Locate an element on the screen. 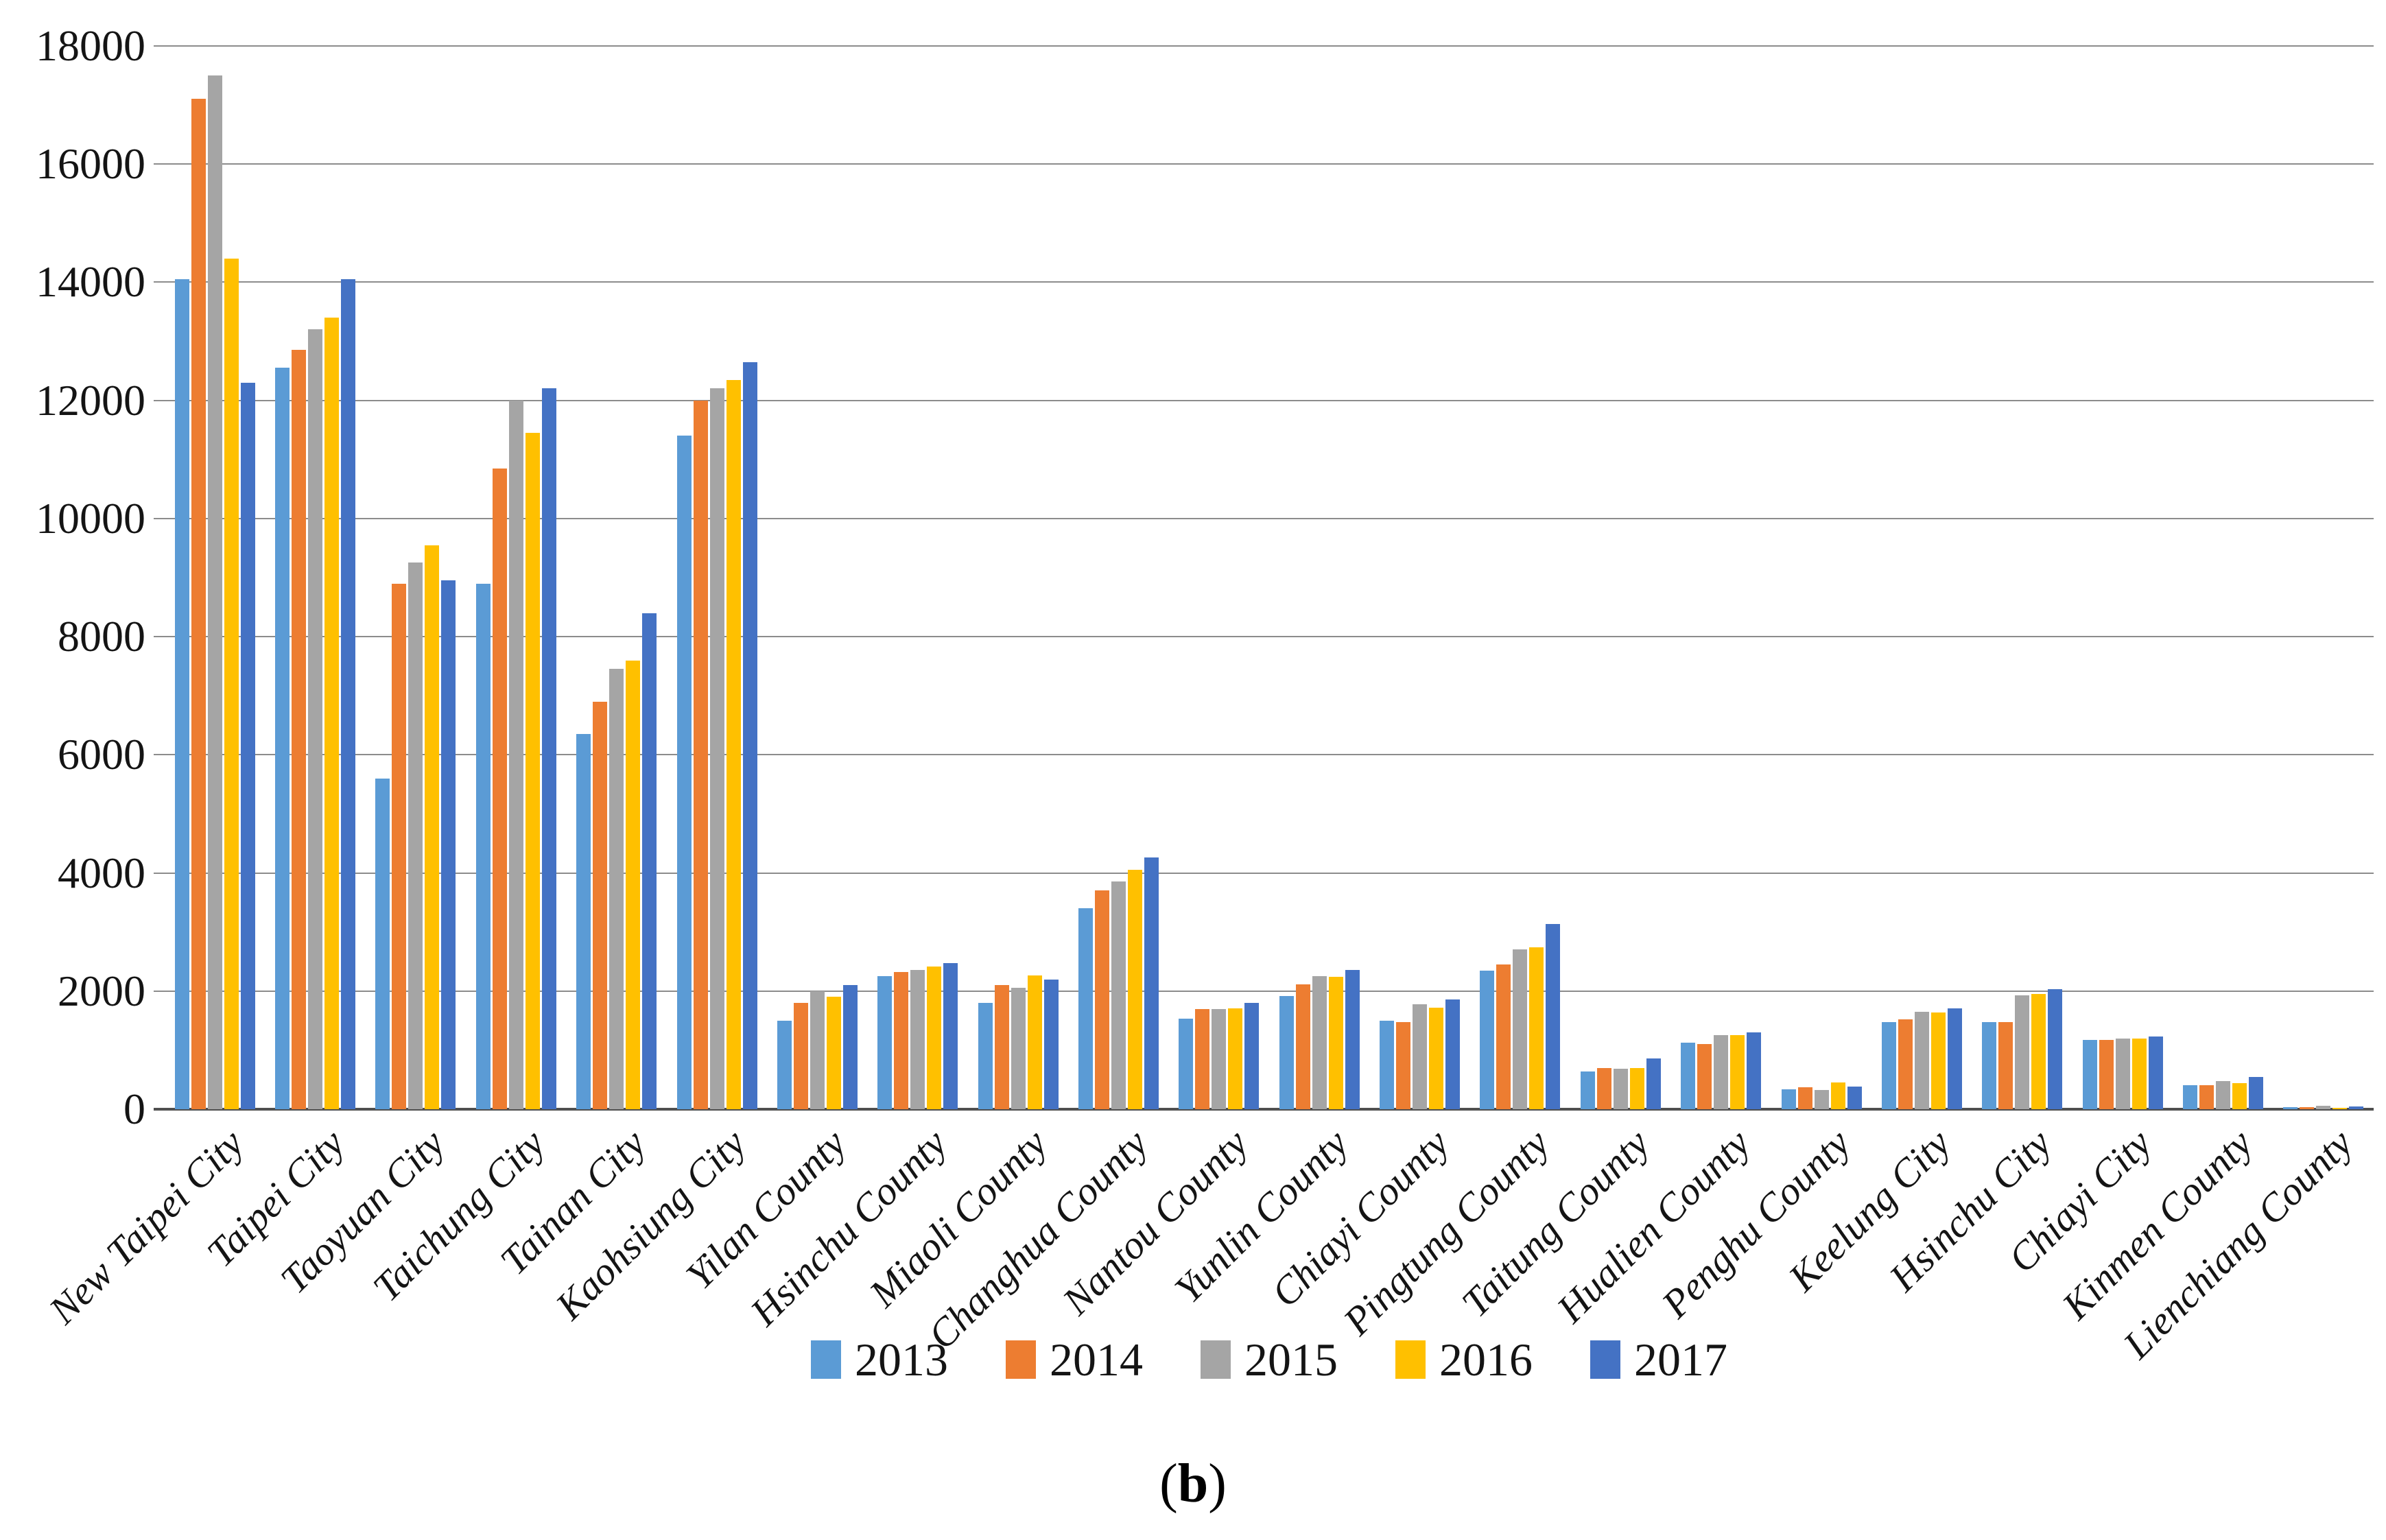  legend-label: 2016 is located at coordinates (1486, 1360).